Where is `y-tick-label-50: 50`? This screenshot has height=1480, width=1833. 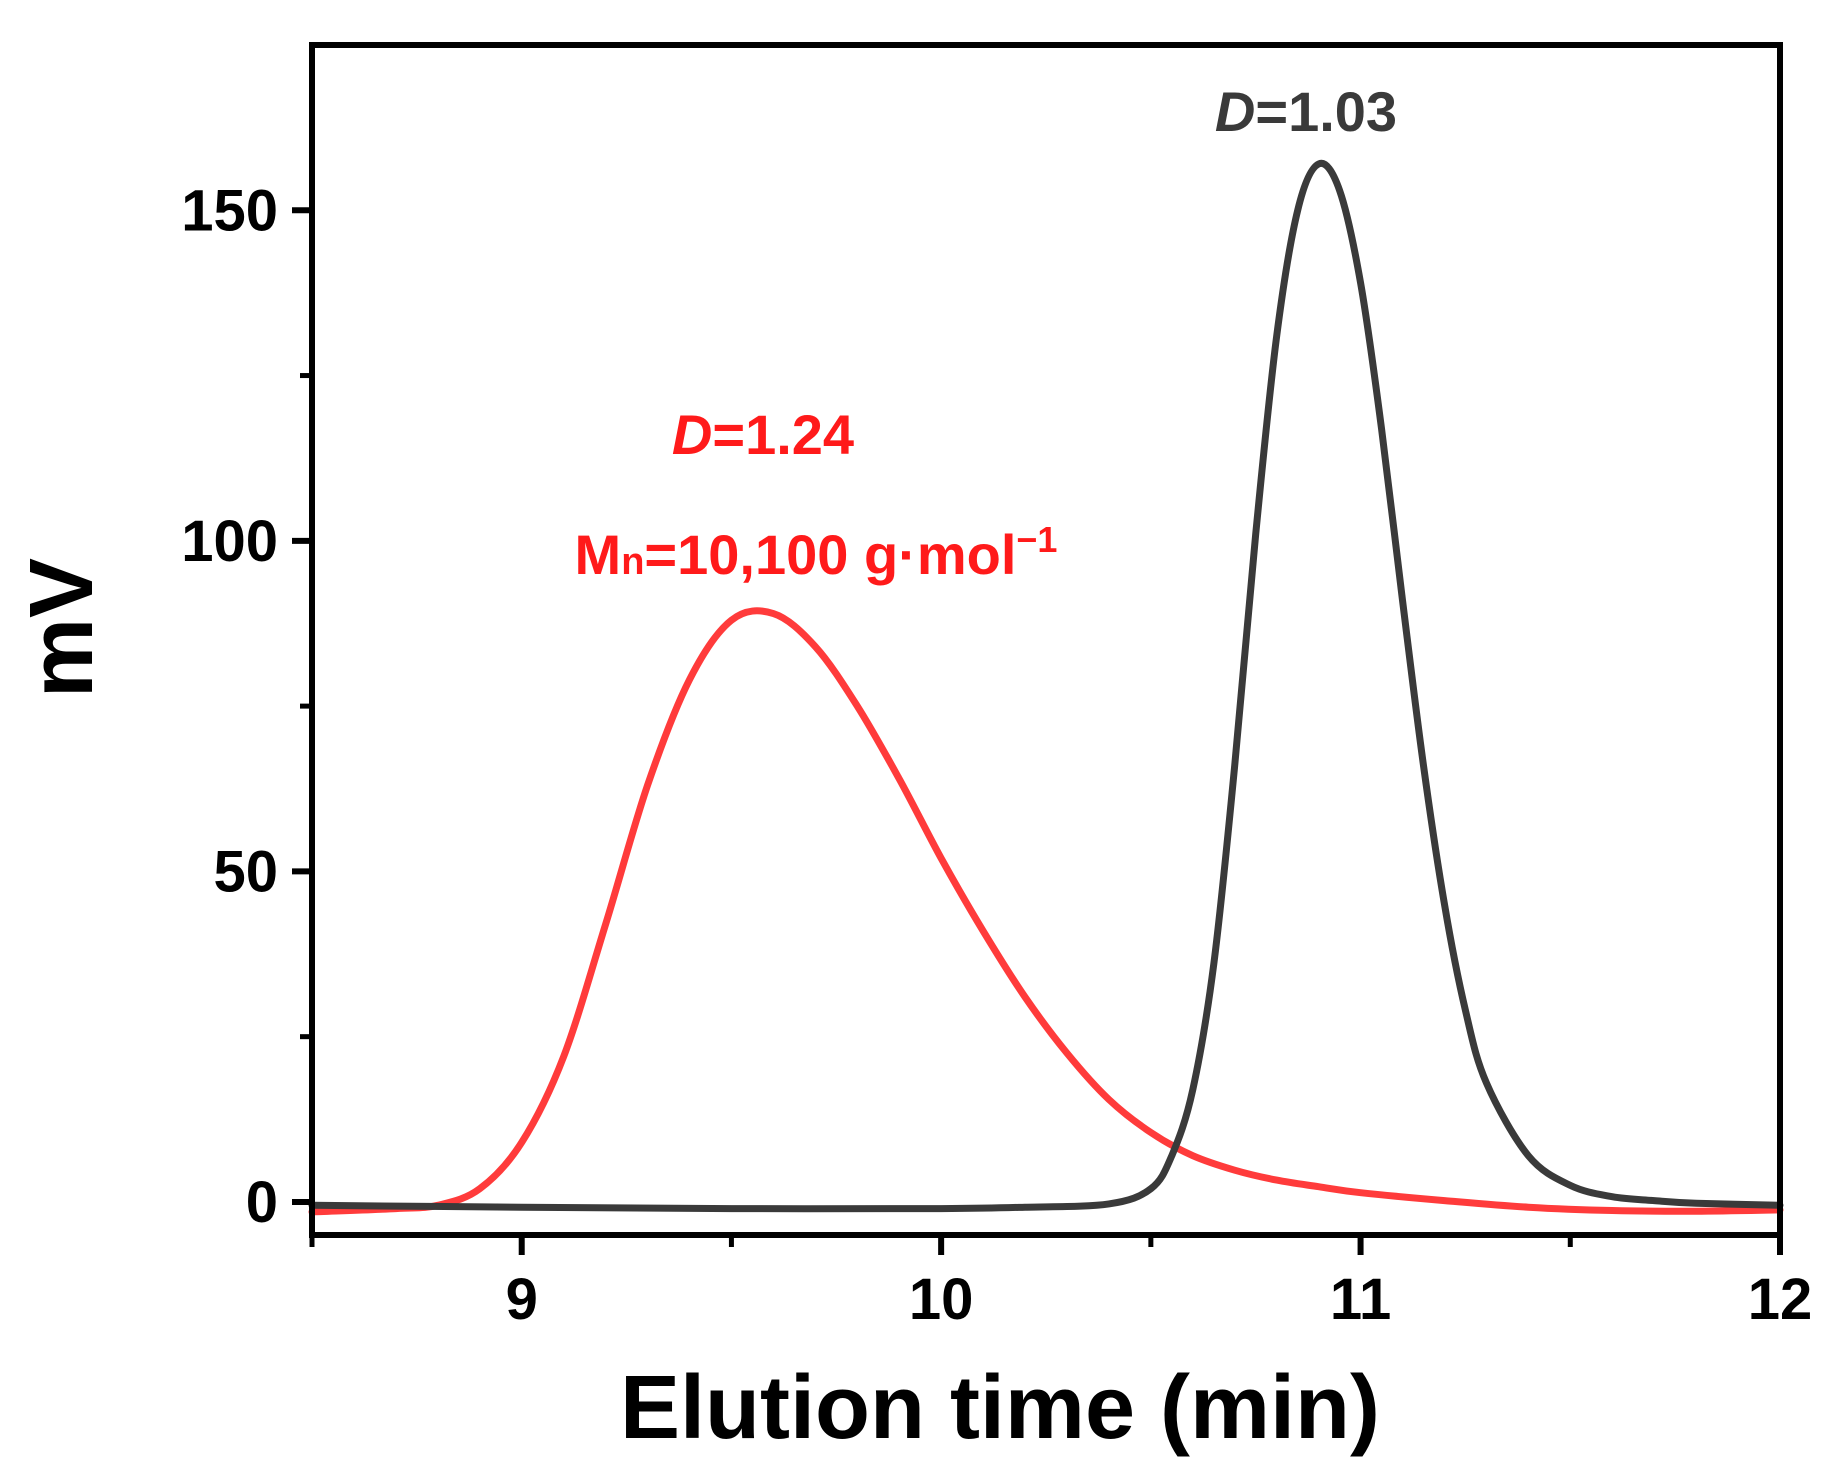
y-tick-label-50: 50 is located at coordinates (245, 871).